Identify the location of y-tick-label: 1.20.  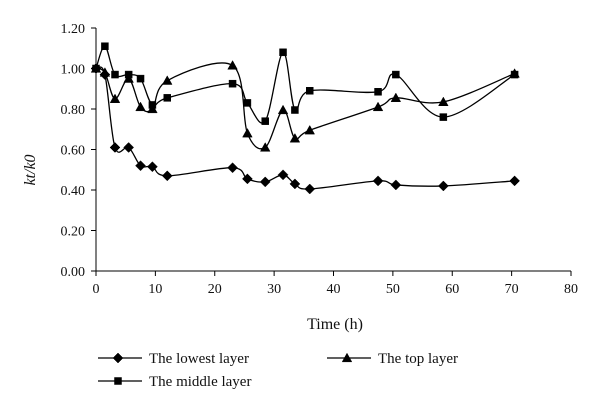
(73, 29).